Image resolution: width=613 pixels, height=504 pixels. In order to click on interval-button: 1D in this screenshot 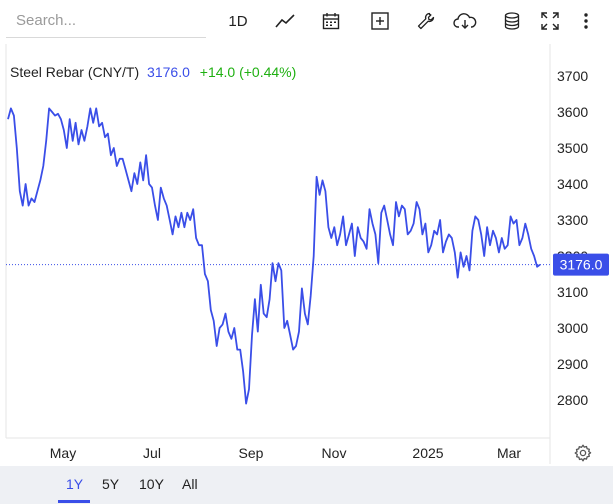, I will do `click(238, 21)`.